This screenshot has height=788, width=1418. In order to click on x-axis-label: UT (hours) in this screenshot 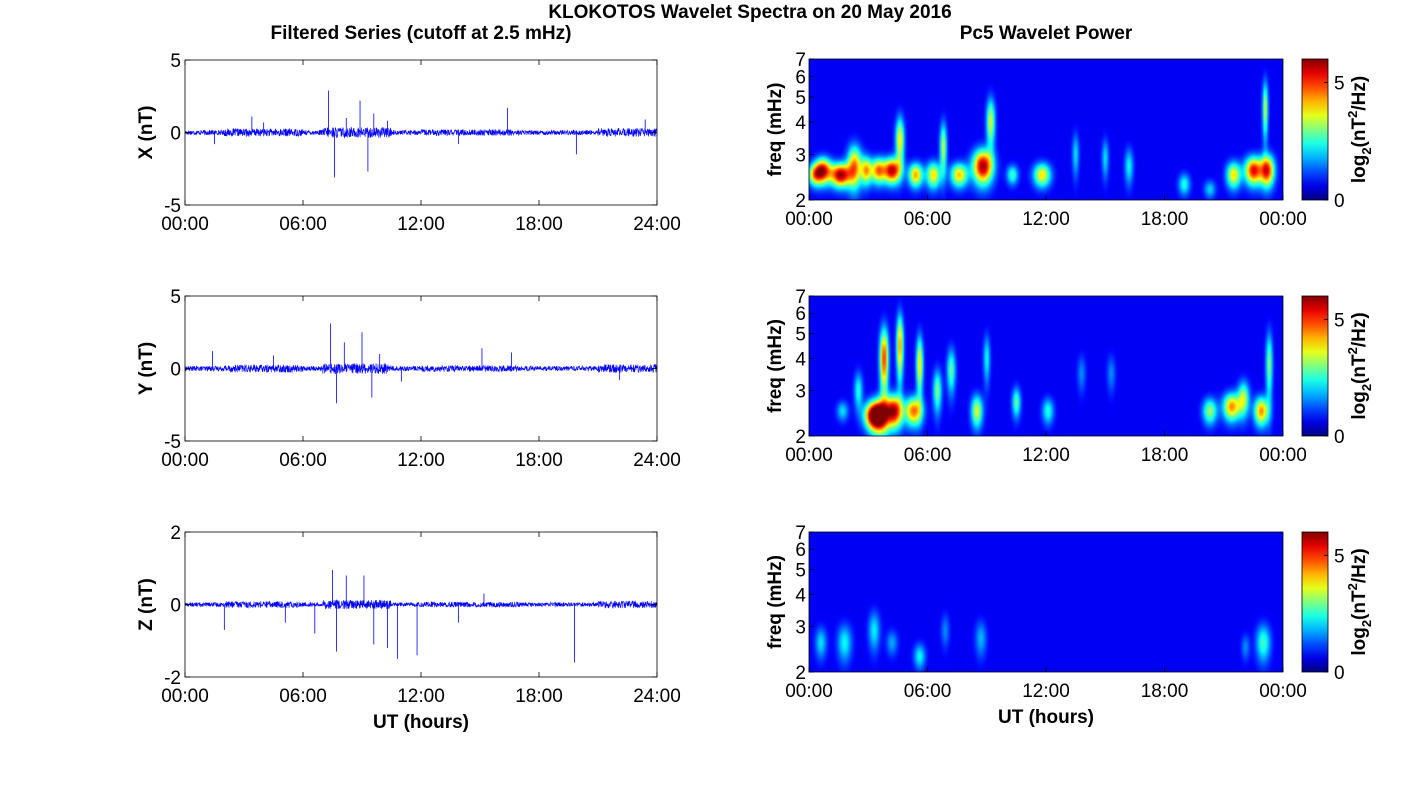, I will do `click(421, 722)`.